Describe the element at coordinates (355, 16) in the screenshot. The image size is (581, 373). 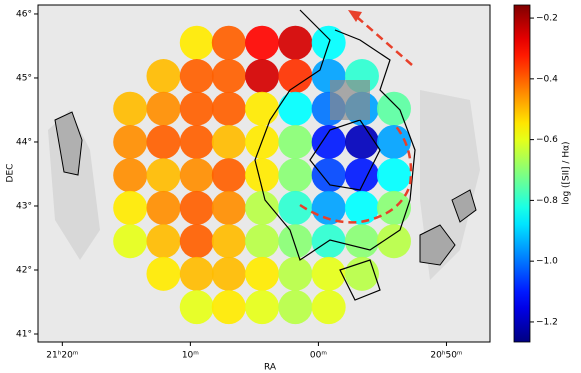
I see `arrow-head` at that location.